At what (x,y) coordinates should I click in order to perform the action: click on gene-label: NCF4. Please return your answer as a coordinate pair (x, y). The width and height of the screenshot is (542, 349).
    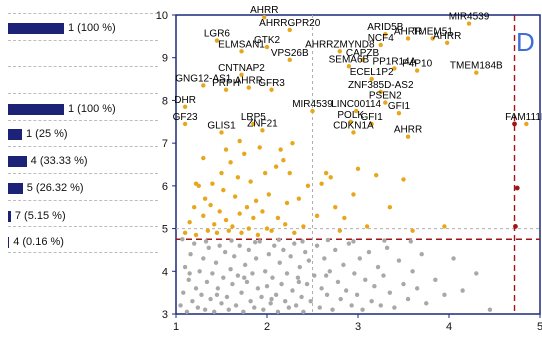
    Looking at the image, I should click on (381, 38).